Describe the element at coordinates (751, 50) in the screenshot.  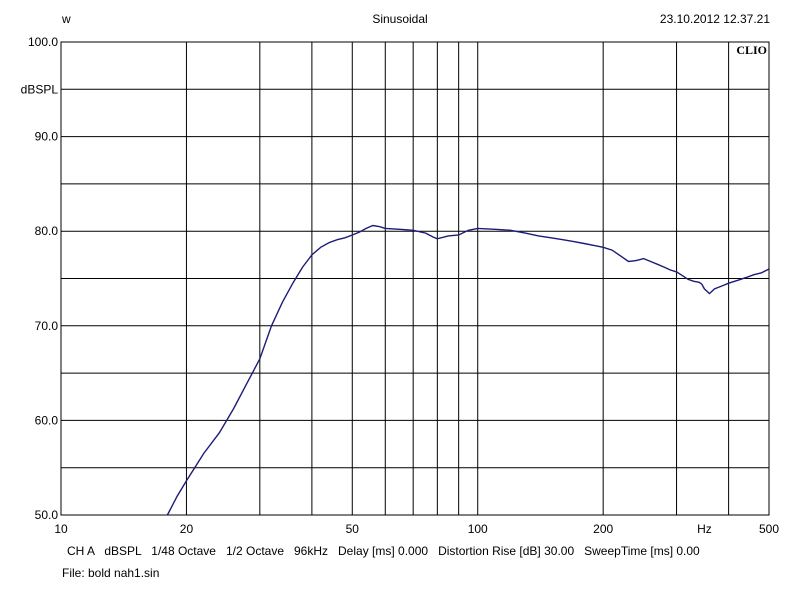
I see `clio-brand-label: CLIO` at that location.